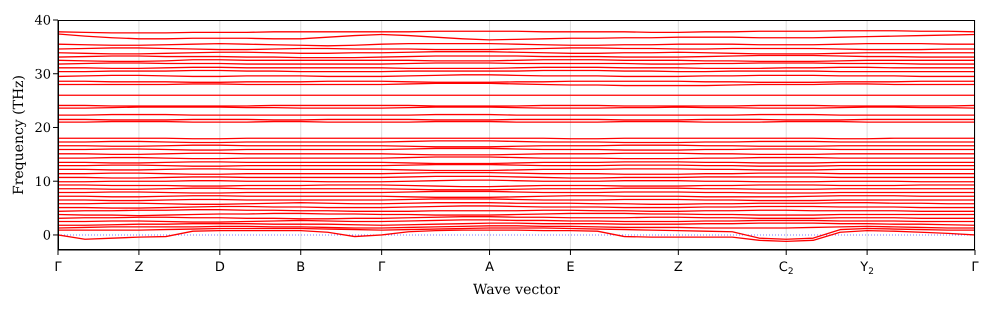  What do you see at coordinates (42, 74) in the screenshot?
I see `y-tick-label: 30` at bounding box center [42, 74].